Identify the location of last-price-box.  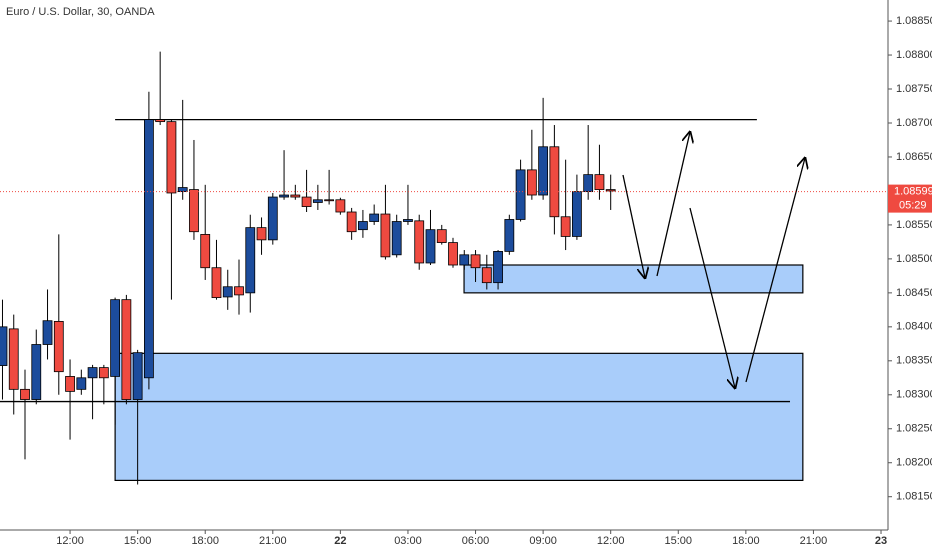
(910, 198).